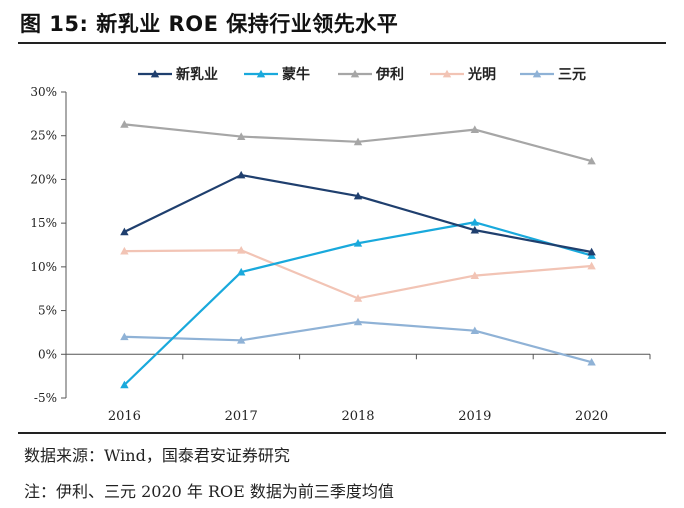  What do you see at coordinates (481, 74) in the screenshot?
I see `legend-label: 光明` at bounding box center [481, 74].